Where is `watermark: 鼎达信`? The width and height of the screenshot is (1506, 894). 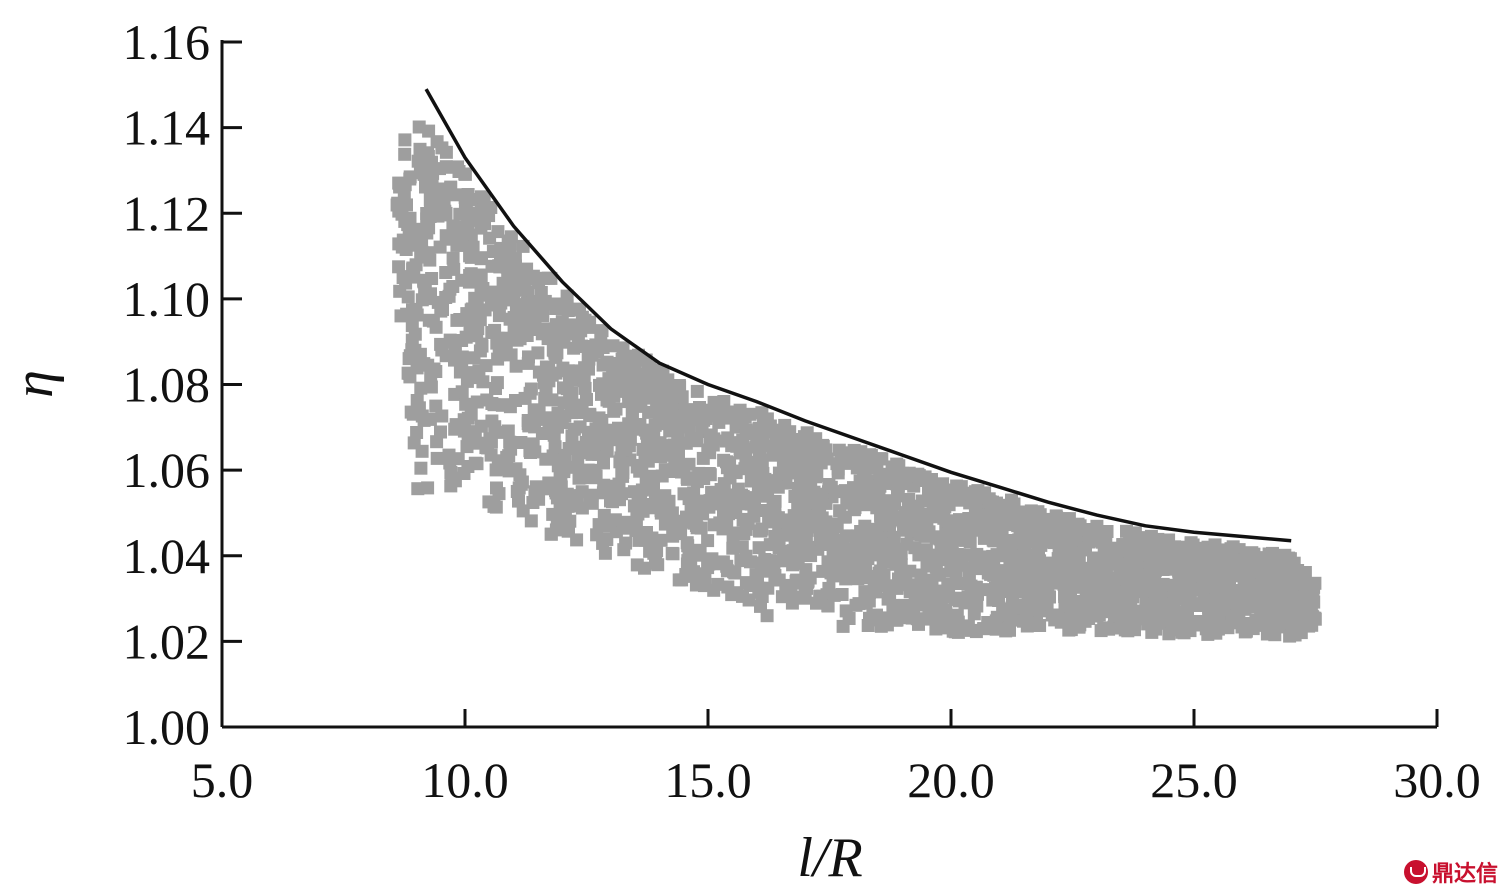
watermark: 鼎达信 is located at coordinates (1450, 872).